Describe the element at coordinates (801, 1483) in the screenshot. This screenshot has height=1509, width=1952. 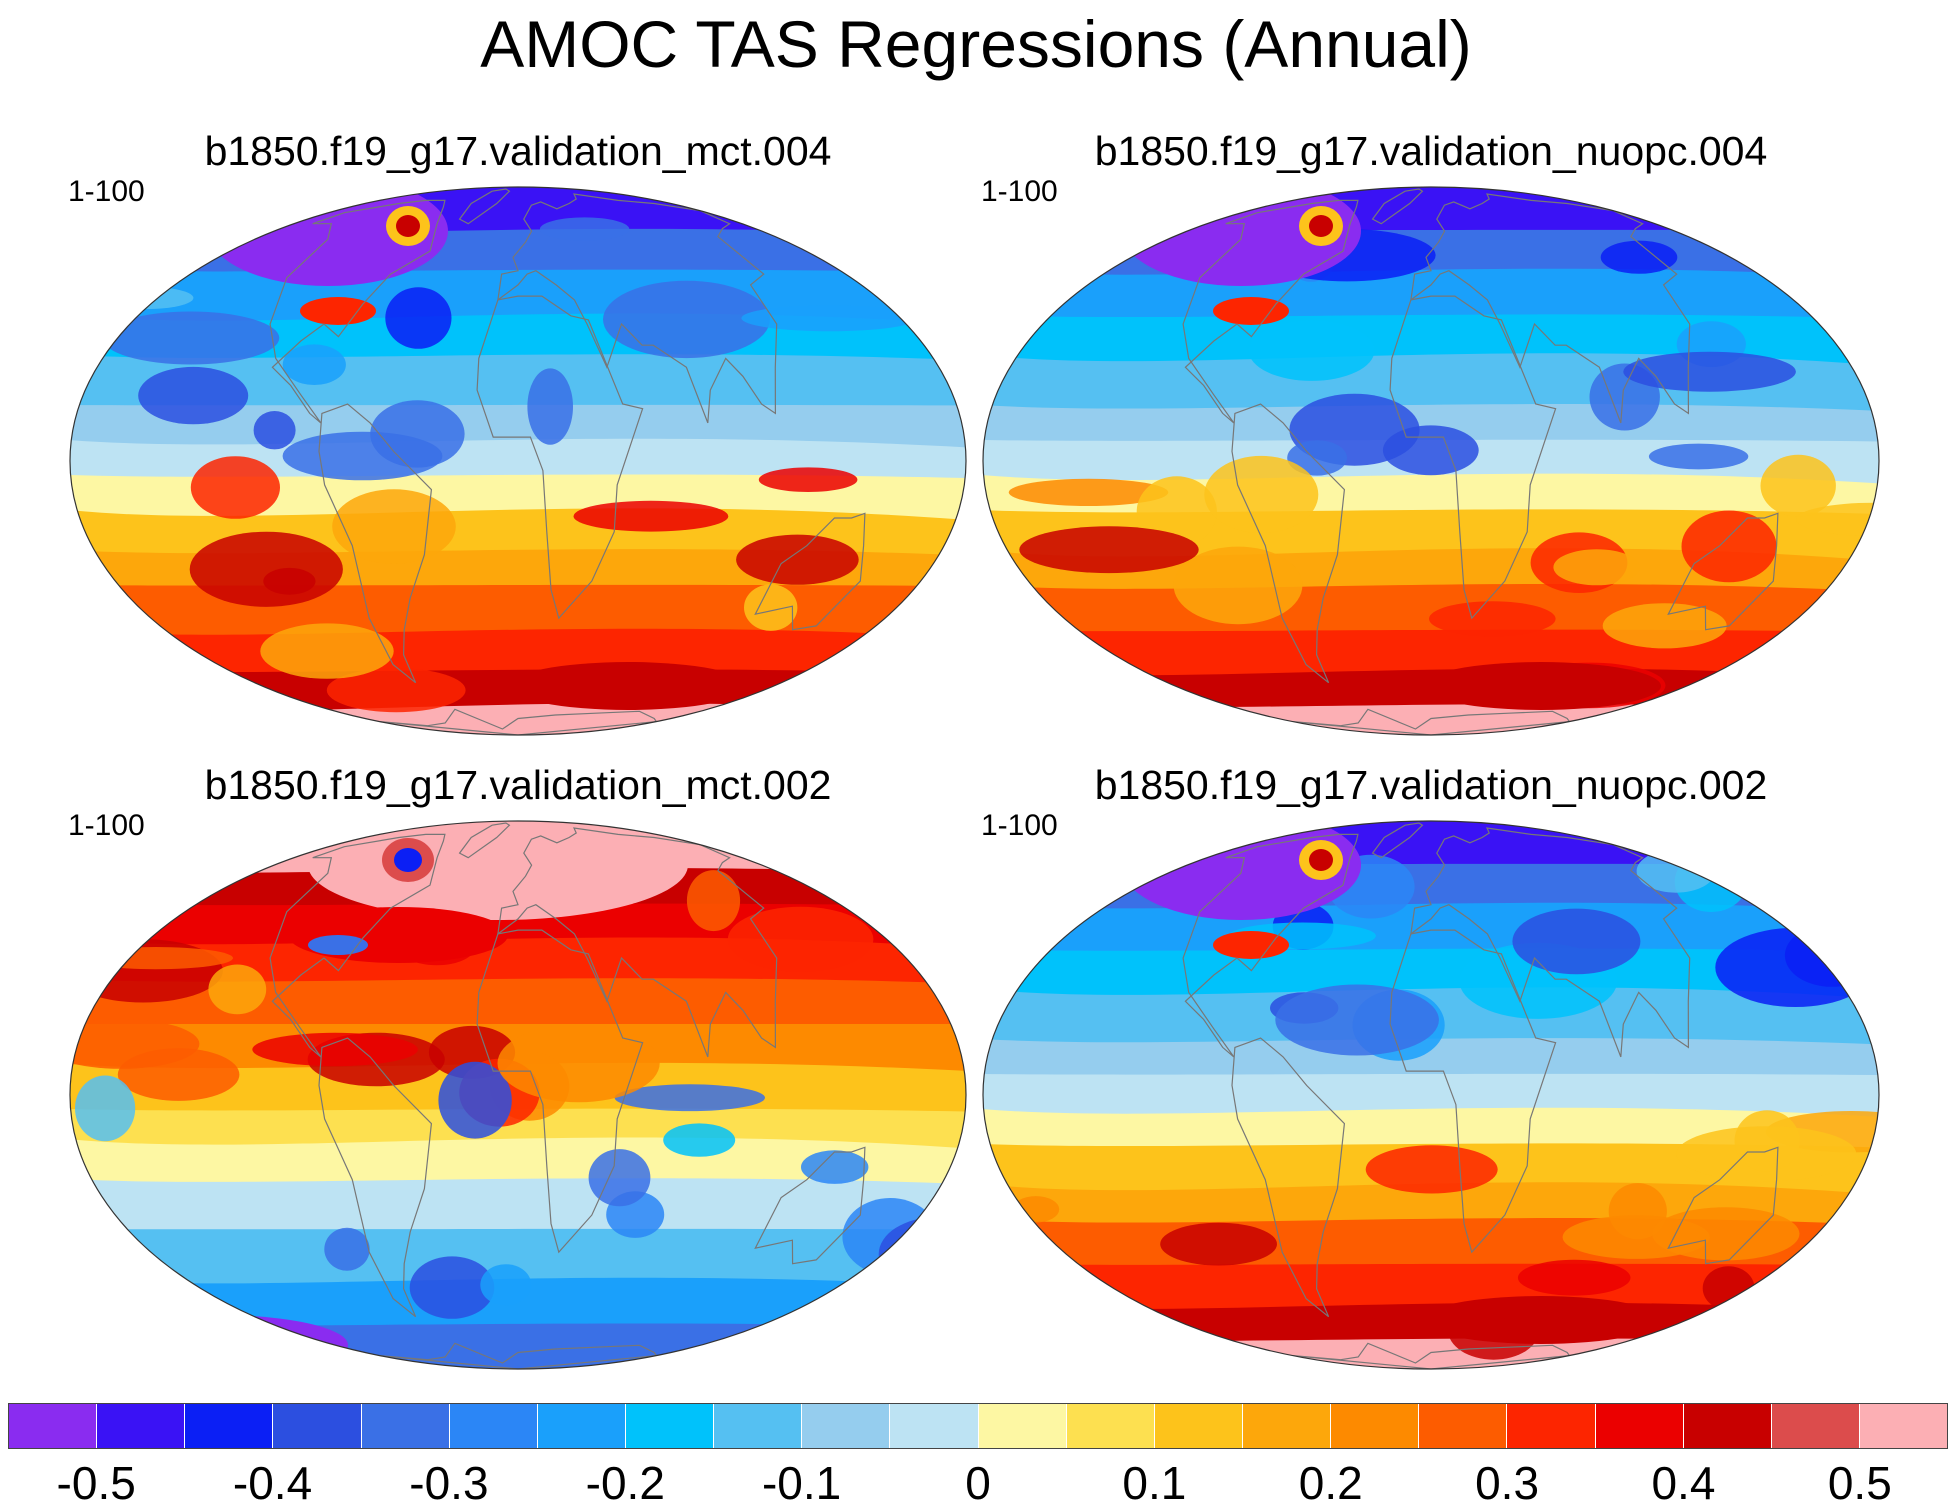
I see `colorbar-tick-label: -0.1` at that location.